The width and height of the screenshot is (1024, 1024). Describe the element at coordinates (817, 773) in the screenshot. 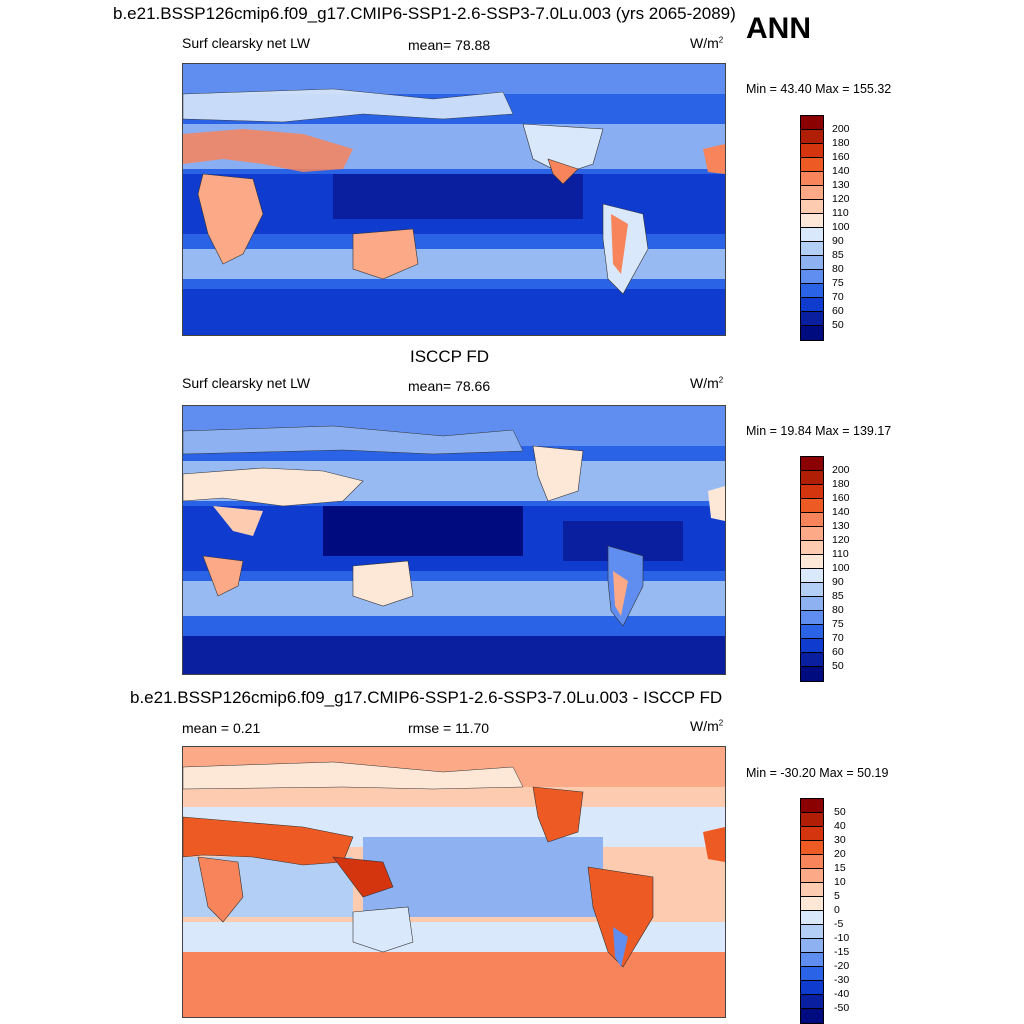

I see `panel3-minmax: Min = -30.20 Max = 50.19` at that location.